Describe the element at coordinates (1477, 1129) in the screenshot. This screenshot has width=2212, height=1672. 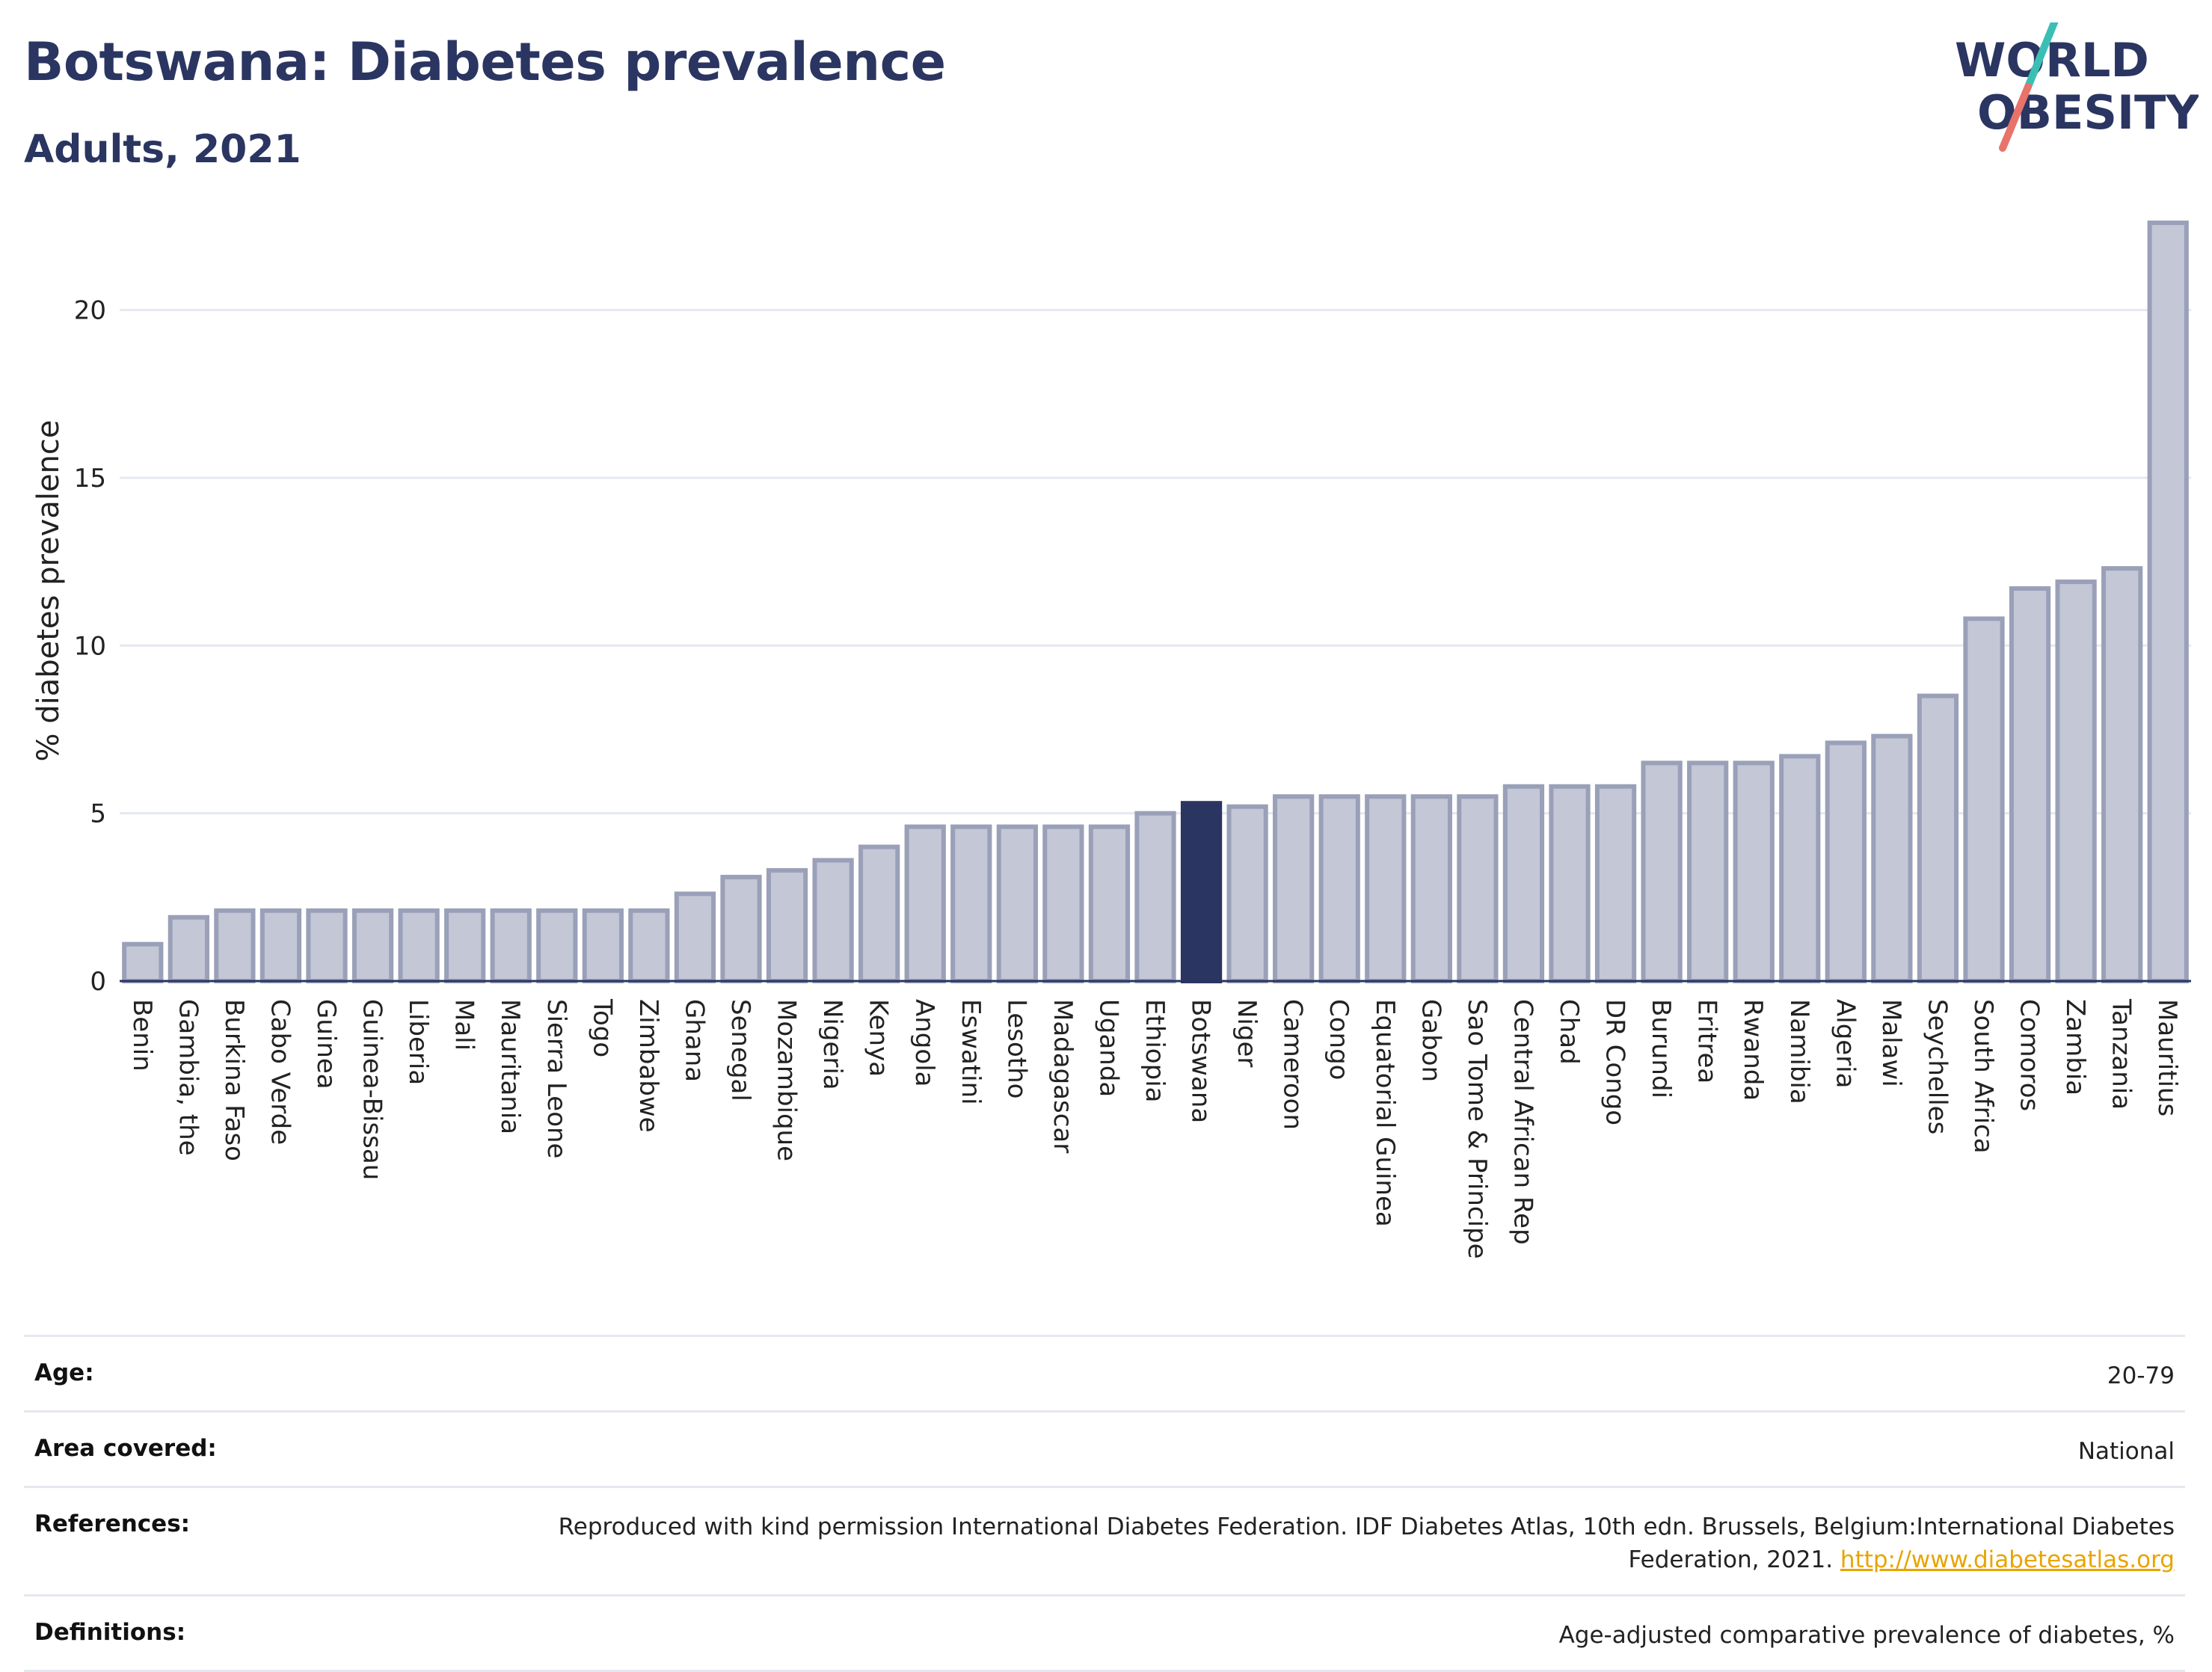
I see `x-tick-label: Sao Tome & Principe` at that location.